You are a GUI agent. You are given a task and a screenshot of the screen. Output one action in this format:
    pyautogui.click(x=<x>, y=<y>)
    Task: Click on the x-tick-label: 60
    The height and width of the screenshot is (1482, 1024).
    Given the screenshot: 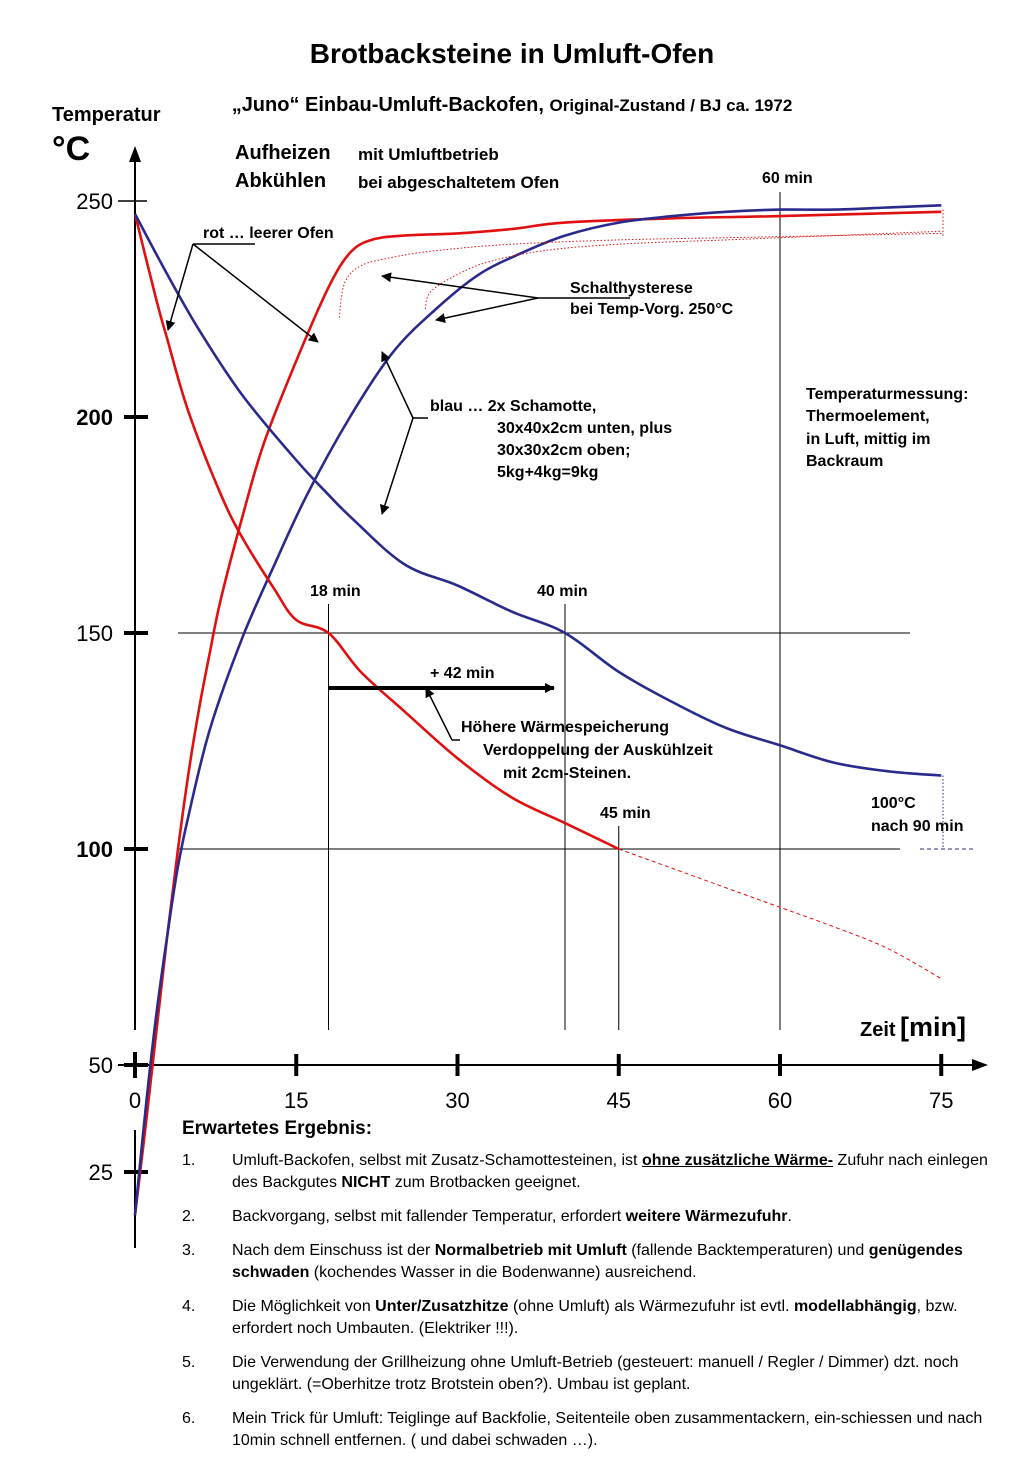 What is the action you would take?
    pyautogui.click(x=780, y=1100)
    